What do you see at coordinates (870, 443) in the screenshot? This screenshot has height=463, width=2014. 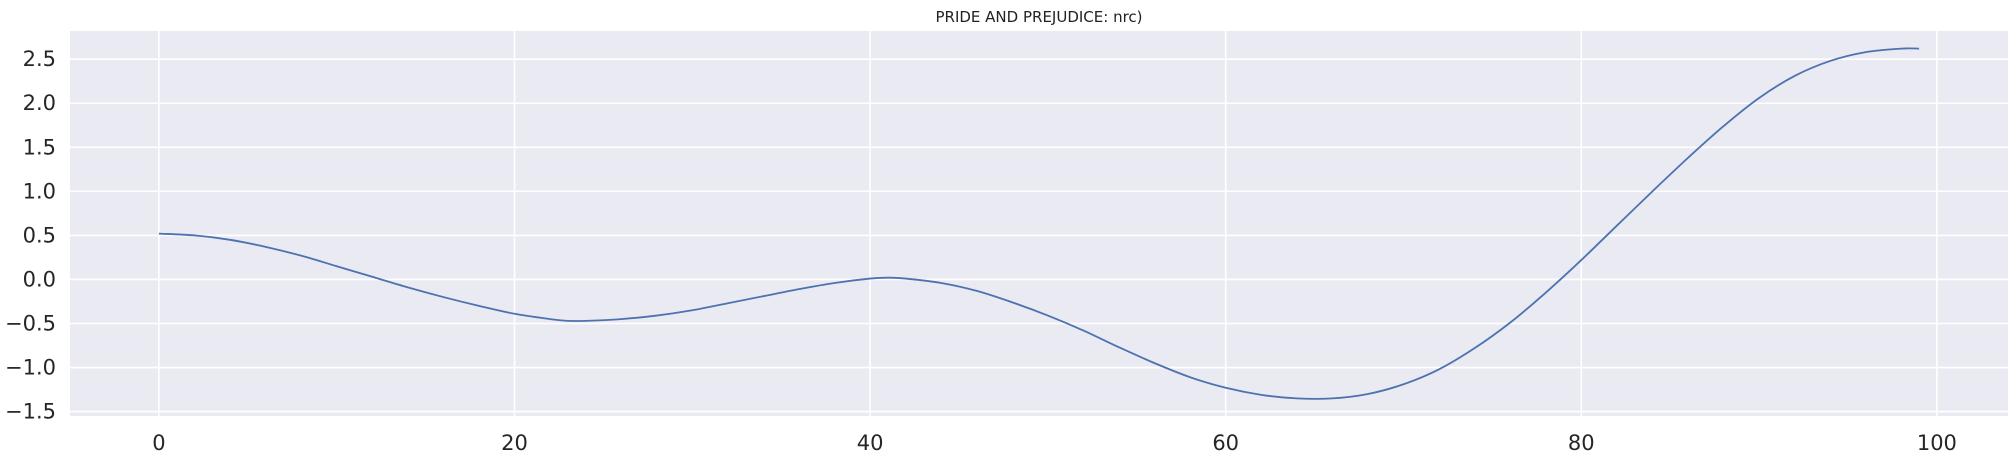 I see `x-tick-label: 40` at bounding box center [870, 443].